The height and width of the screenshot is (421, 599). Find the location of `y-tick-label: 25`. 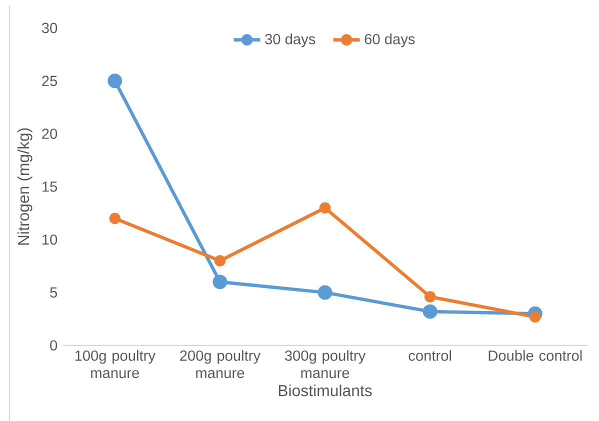

y-tick-label: 25 is located at coordinates (50, 81).